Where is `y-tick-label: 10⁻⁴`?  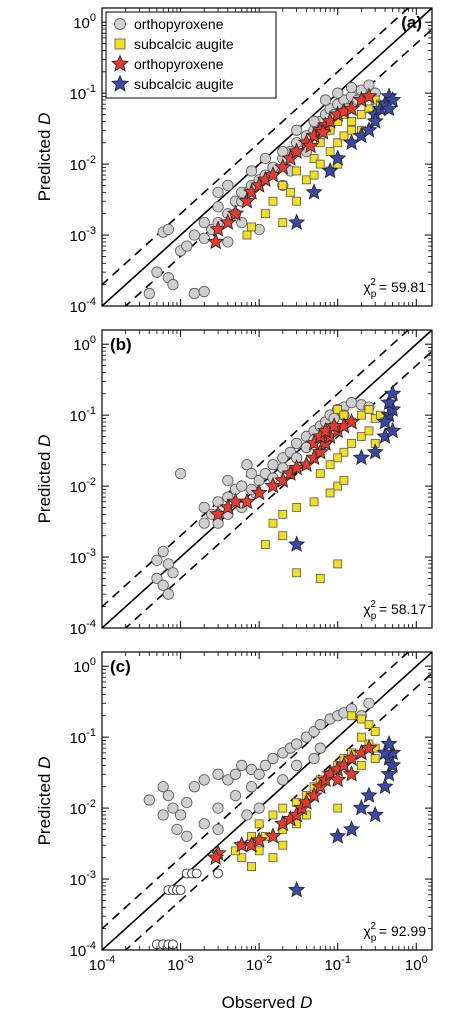
y-tick-label: 10⁻⁴ is located at coordinates (83, 628).